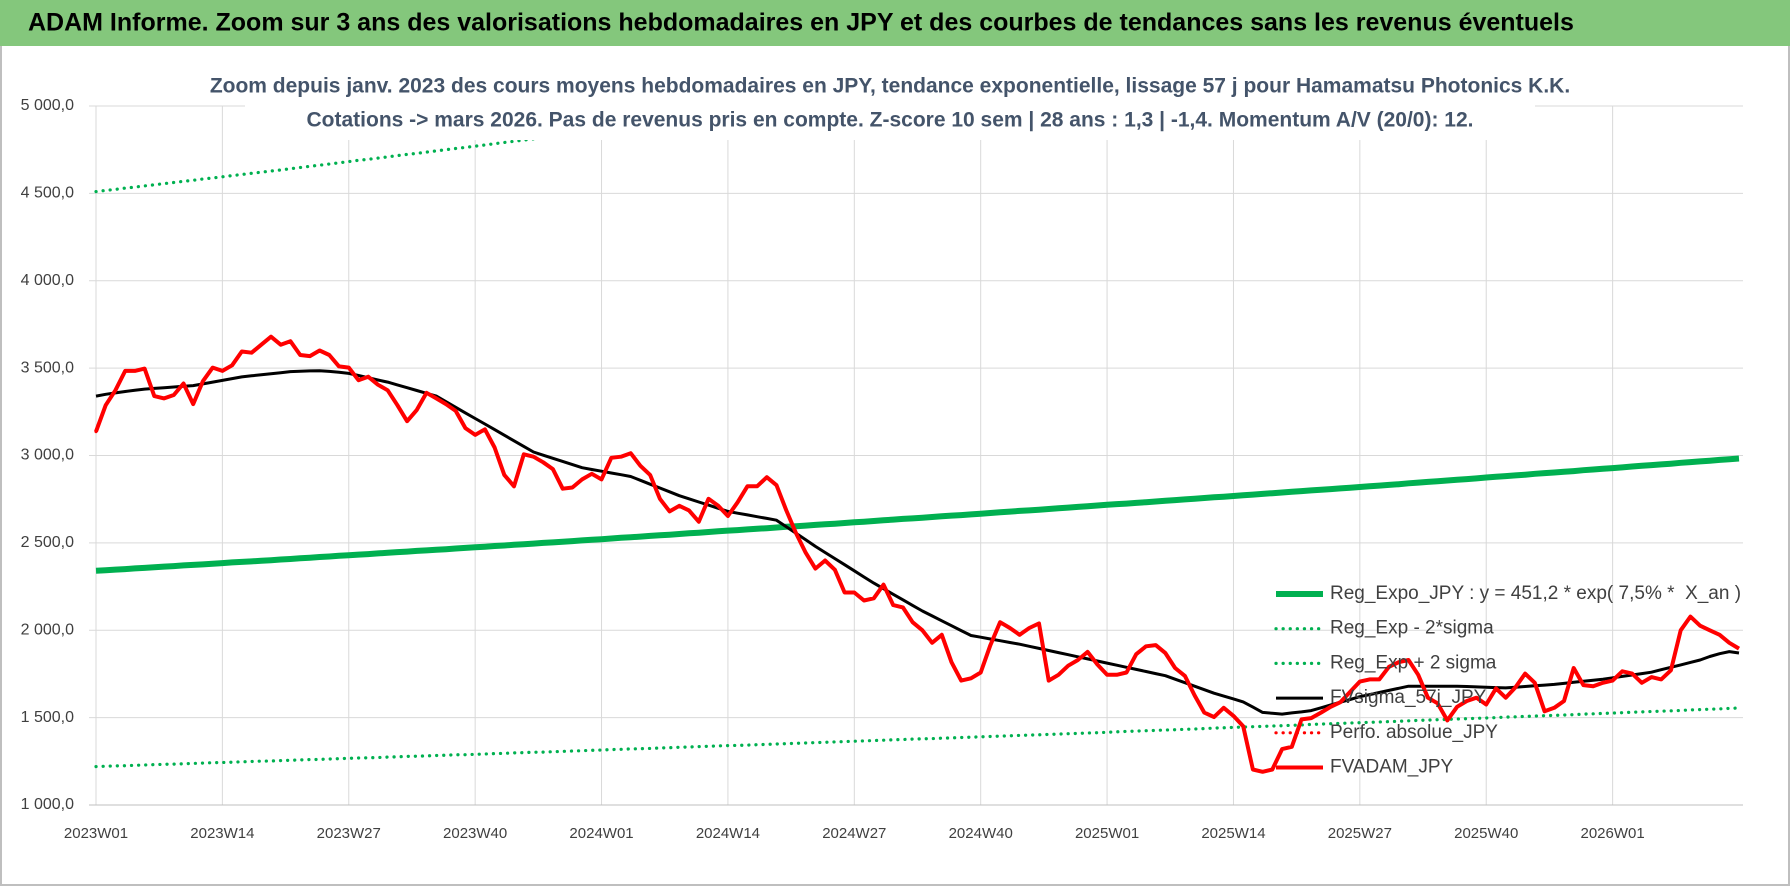 The image size is (1790, 886). I want to click on x-tick-label: 2024W14, so click(728, 833).